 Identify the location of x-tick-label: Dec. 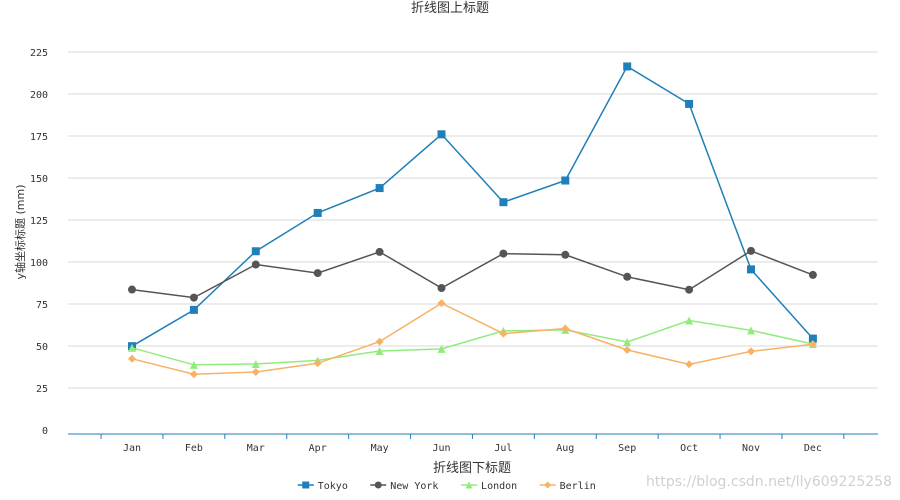
(813, 448).